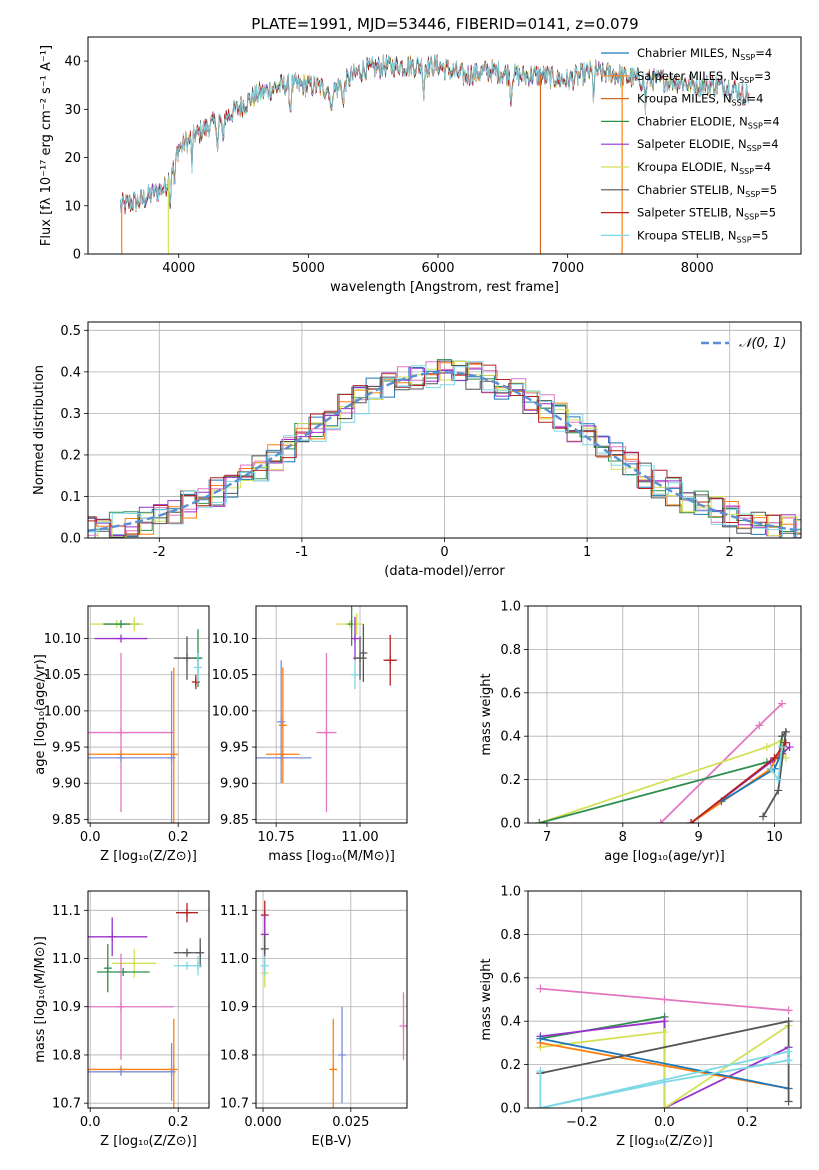 The image size is (819, 1170). What do you see at coordinates (70, 455) in the screenshot?
I see `y-tick-label-2: 0.2` at bounding box center [70, 455].